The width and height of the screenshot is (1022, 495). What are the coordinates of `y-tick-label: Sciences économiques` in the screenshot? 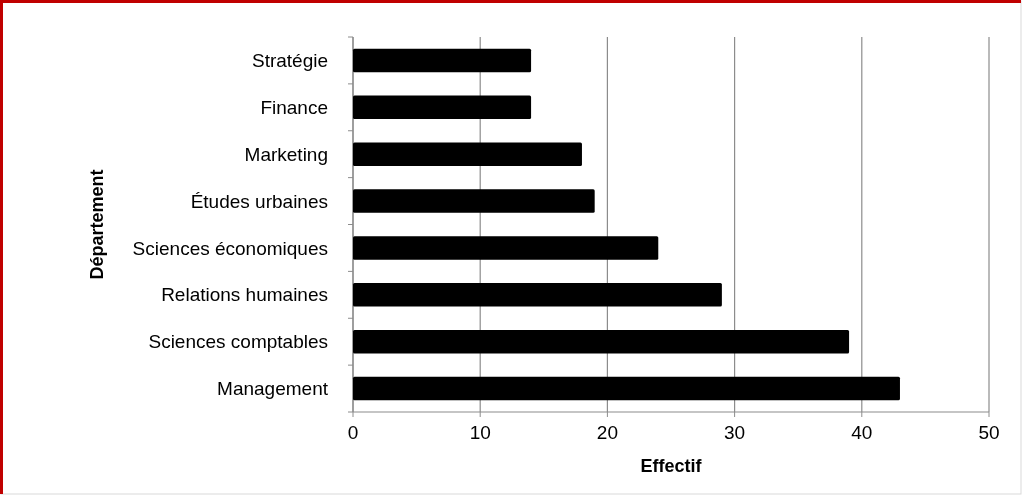 It's located at (230, 248).